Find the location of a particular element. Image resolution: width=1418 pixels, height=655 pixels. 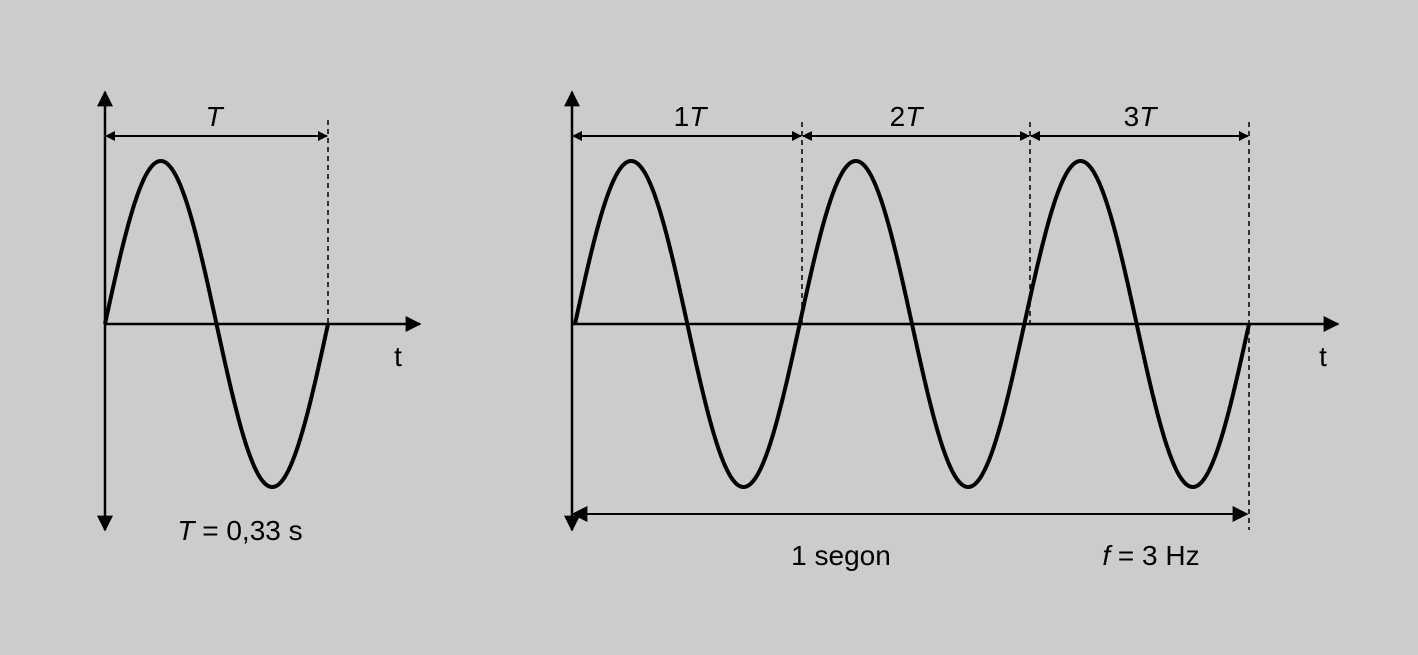

duration-label: 1 segon is located at coordinates (841, 555).